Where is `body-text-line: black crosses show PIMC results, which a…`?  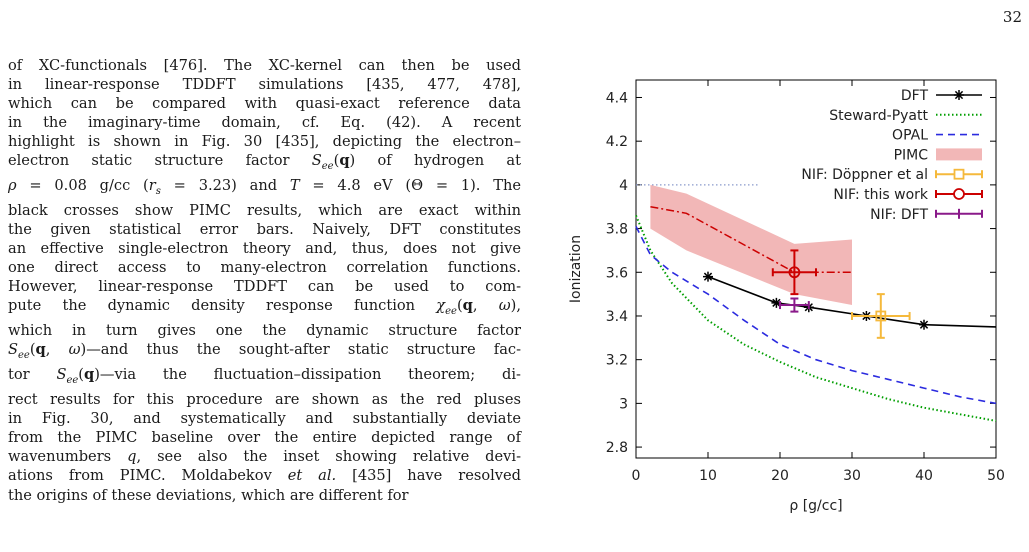
body-text-line: black crosses show PIMC results, which a… is located at coordinates (264, 211).